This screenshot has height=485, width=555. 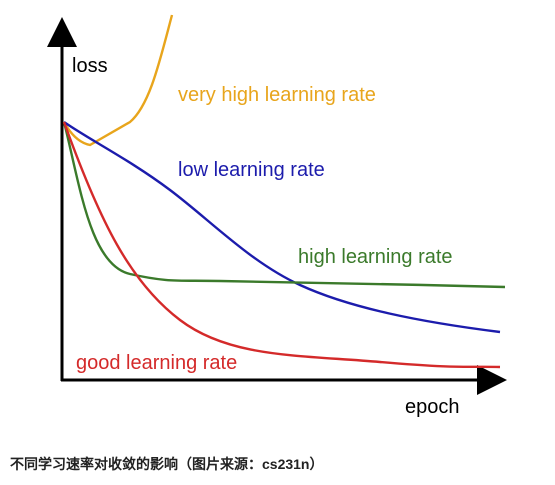 What do you see at coordinates (432, 407) in the screenshot?
I see `x-axis-label: epoch` at bounding box center [432, 407].